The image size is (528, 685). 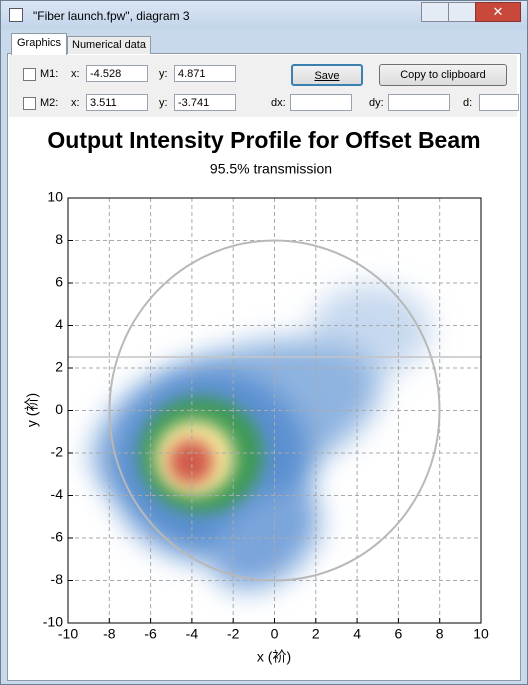 I want to click on chart-subtitle: 95.5% transmission, so click(x=271, y=169).